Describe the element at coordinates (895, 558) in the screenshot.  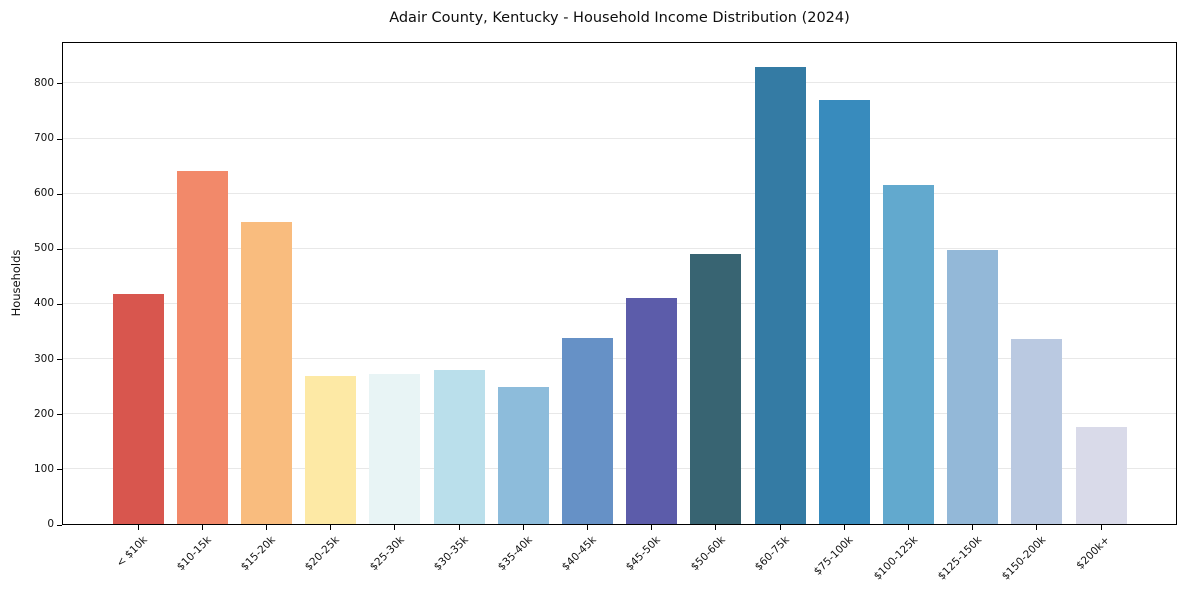
I see `x-tick-label: $100-125k` at that location.